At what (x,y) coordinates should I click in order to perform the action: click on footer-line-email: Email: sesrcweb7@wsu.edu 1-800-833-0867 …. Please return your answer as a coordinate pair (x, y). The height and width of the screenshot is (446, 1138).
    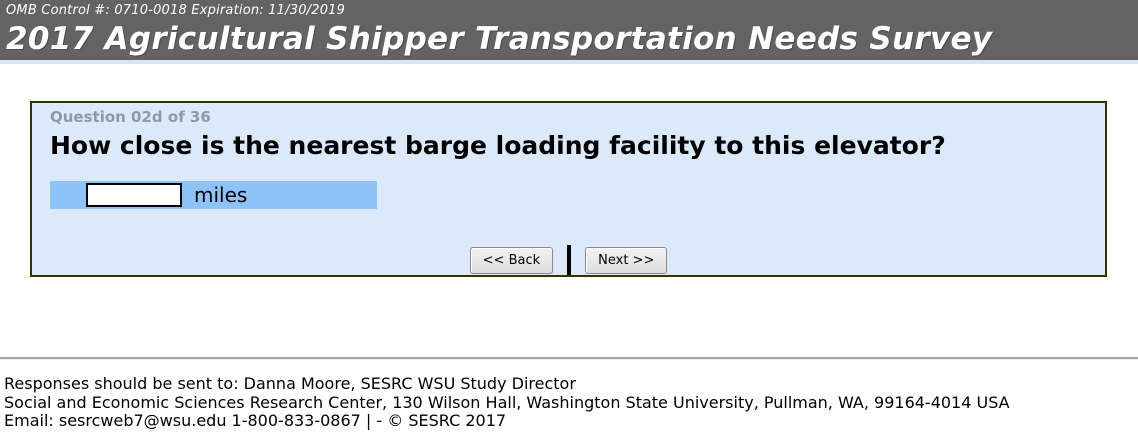
    Looking at the image, I should click on (255, 420).